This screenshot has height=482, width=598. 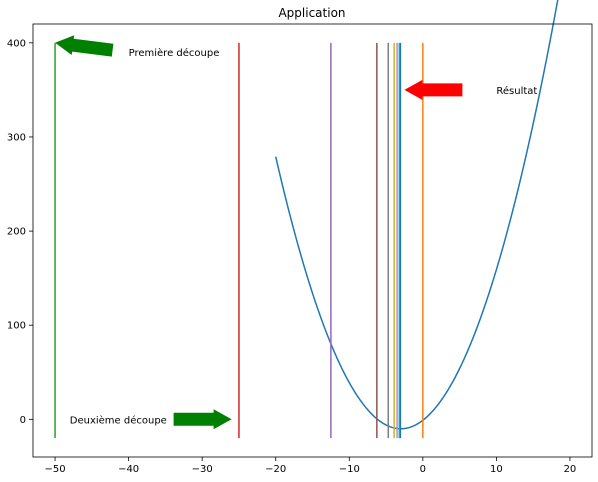 What do you see at coordinates (275, 469) in the screenshot?
I see `x-tick-label-3: −20` at bounding box center [275, 469].